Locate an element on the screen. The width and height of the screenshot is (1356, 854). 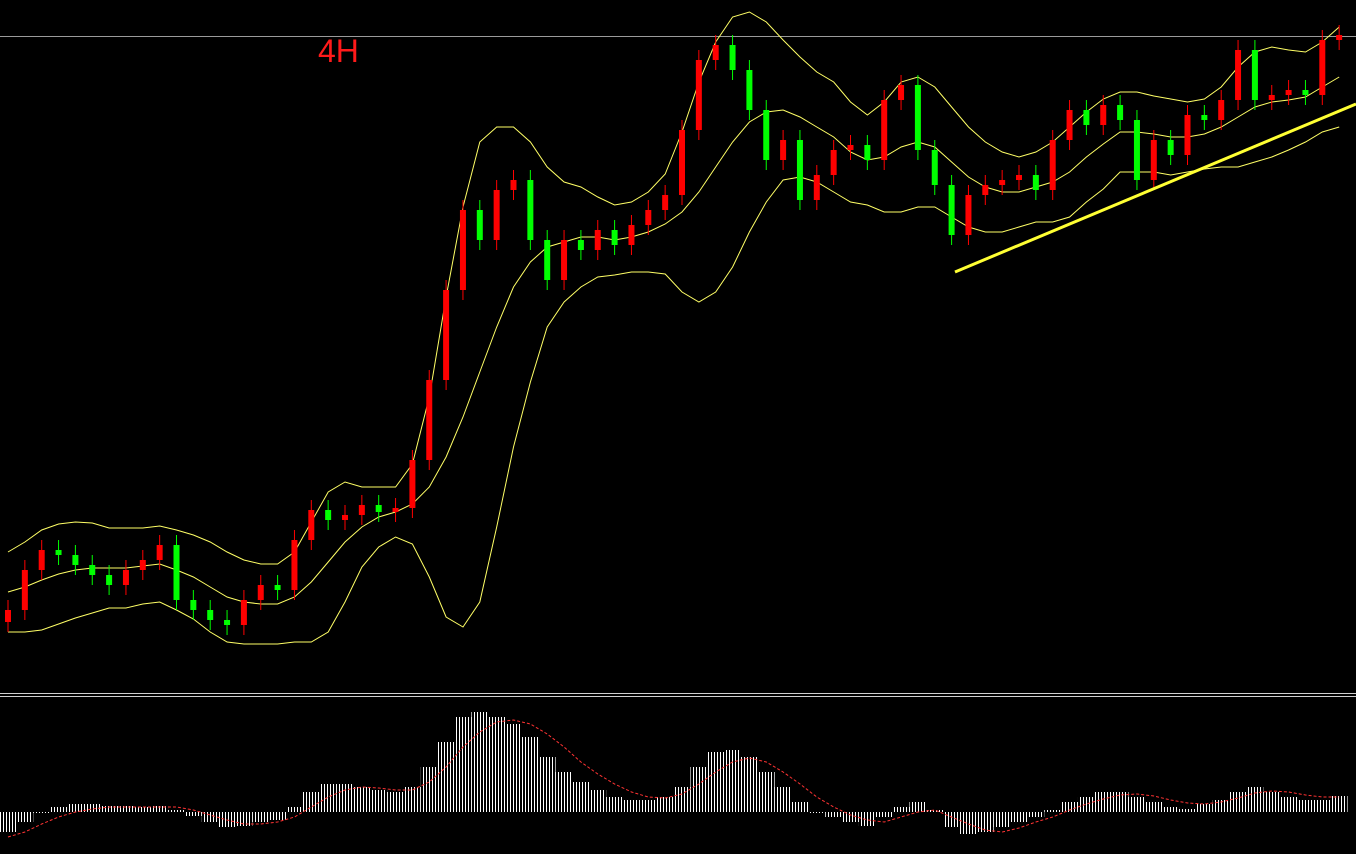
chart-title: 4H is located at coordinates (338, 51).